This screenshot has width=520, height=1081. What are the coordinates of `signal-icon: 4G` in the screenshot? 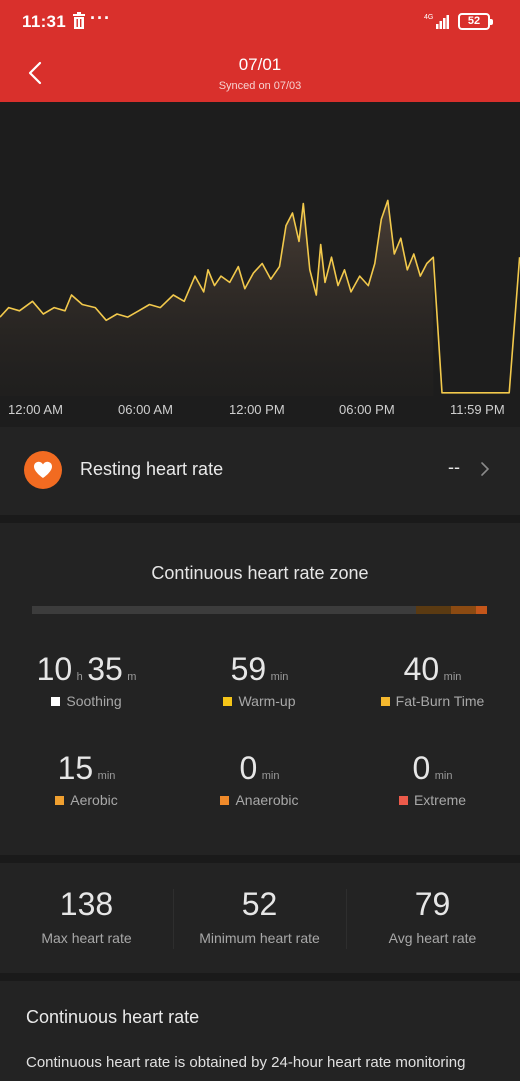 It's located at (436, 21).